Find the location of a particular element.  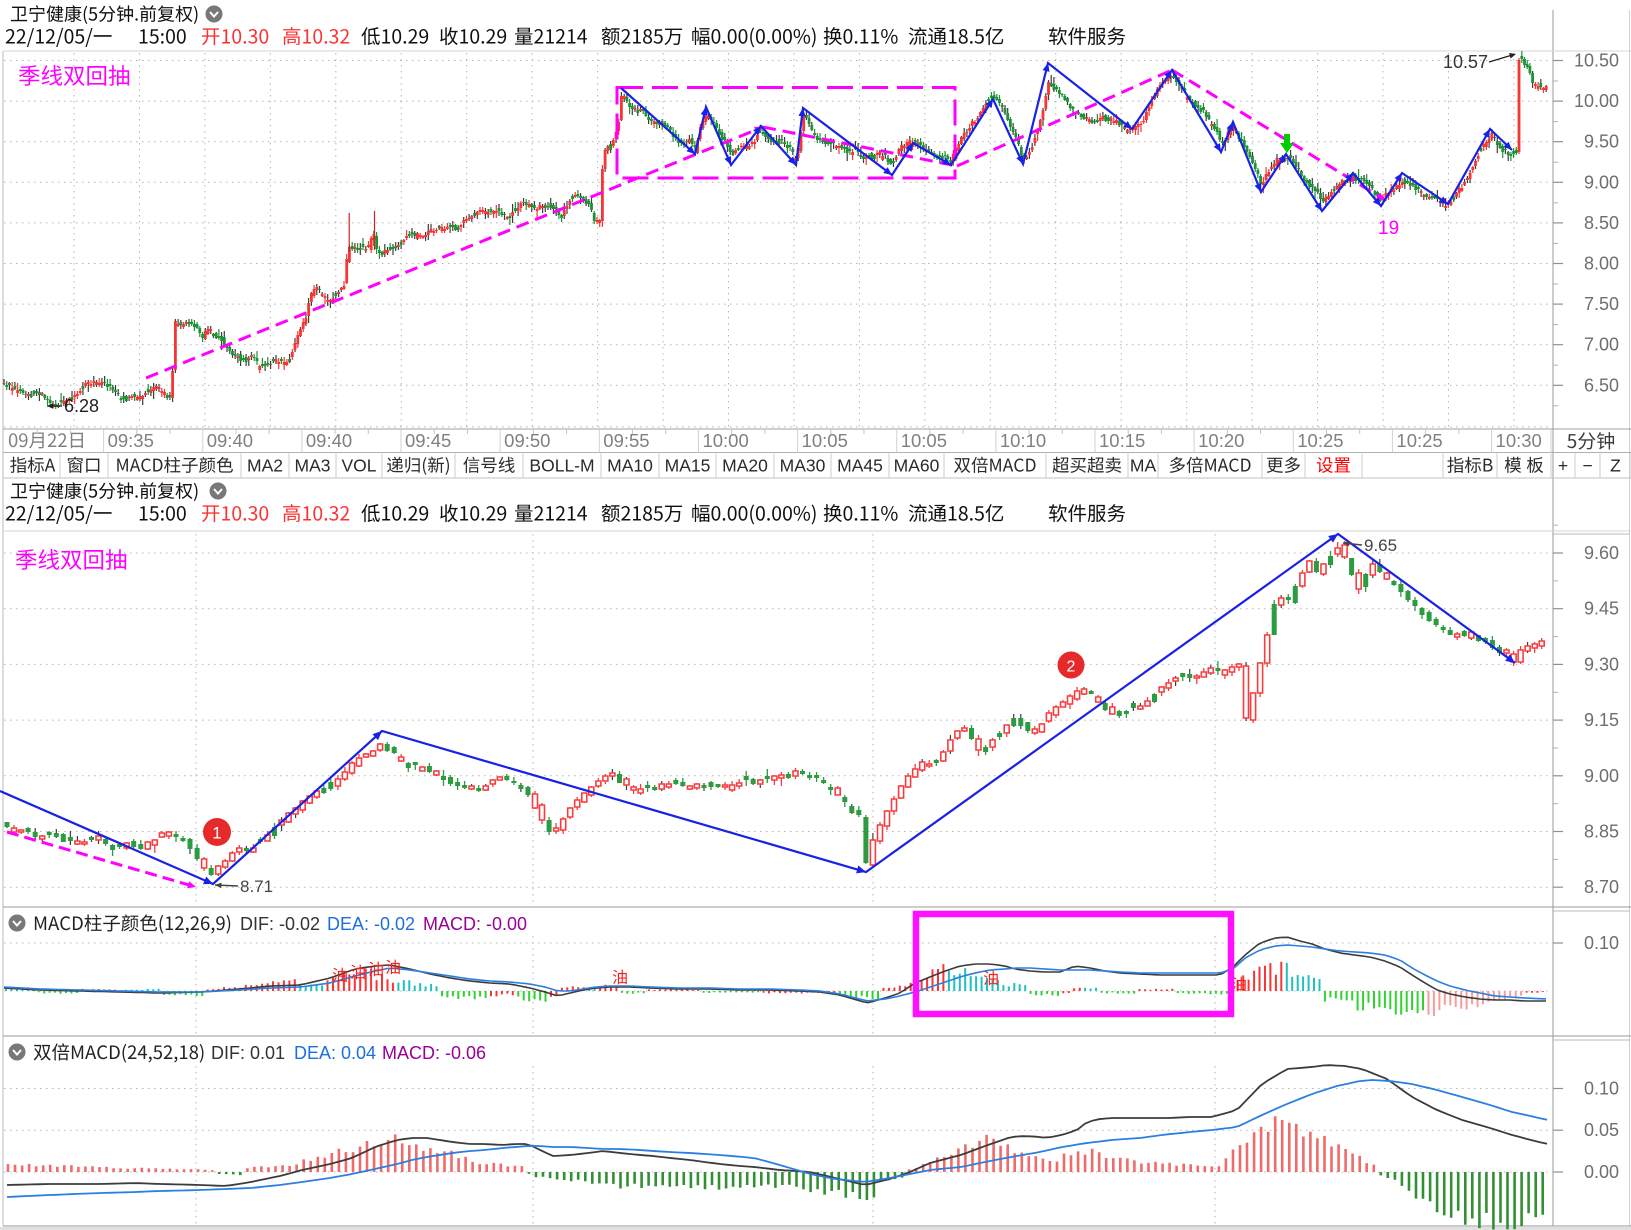

svg-text: DIF: -0.02 is located at coordinates (280, 924).